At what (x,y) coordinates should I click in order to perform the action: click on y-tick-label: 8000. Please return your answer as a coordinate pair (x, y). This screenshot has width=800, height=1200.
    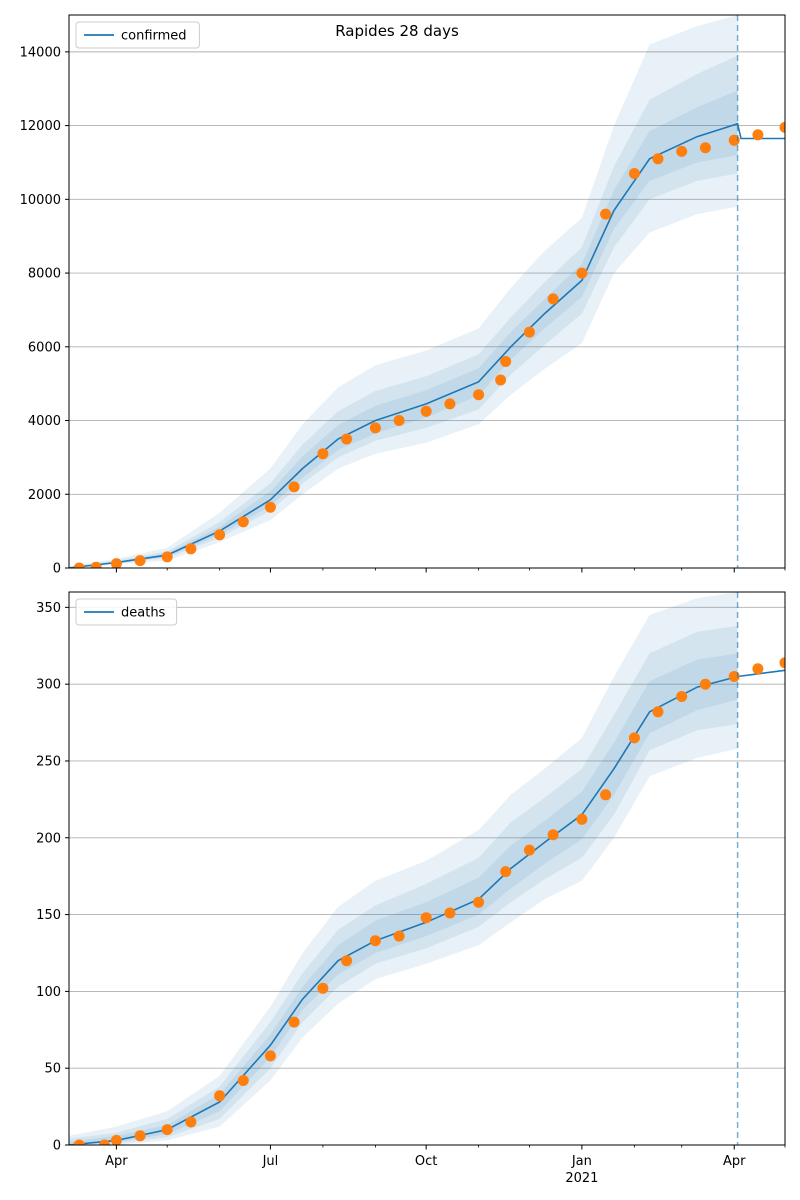
    Looking at the image, I should click on (44, 274).